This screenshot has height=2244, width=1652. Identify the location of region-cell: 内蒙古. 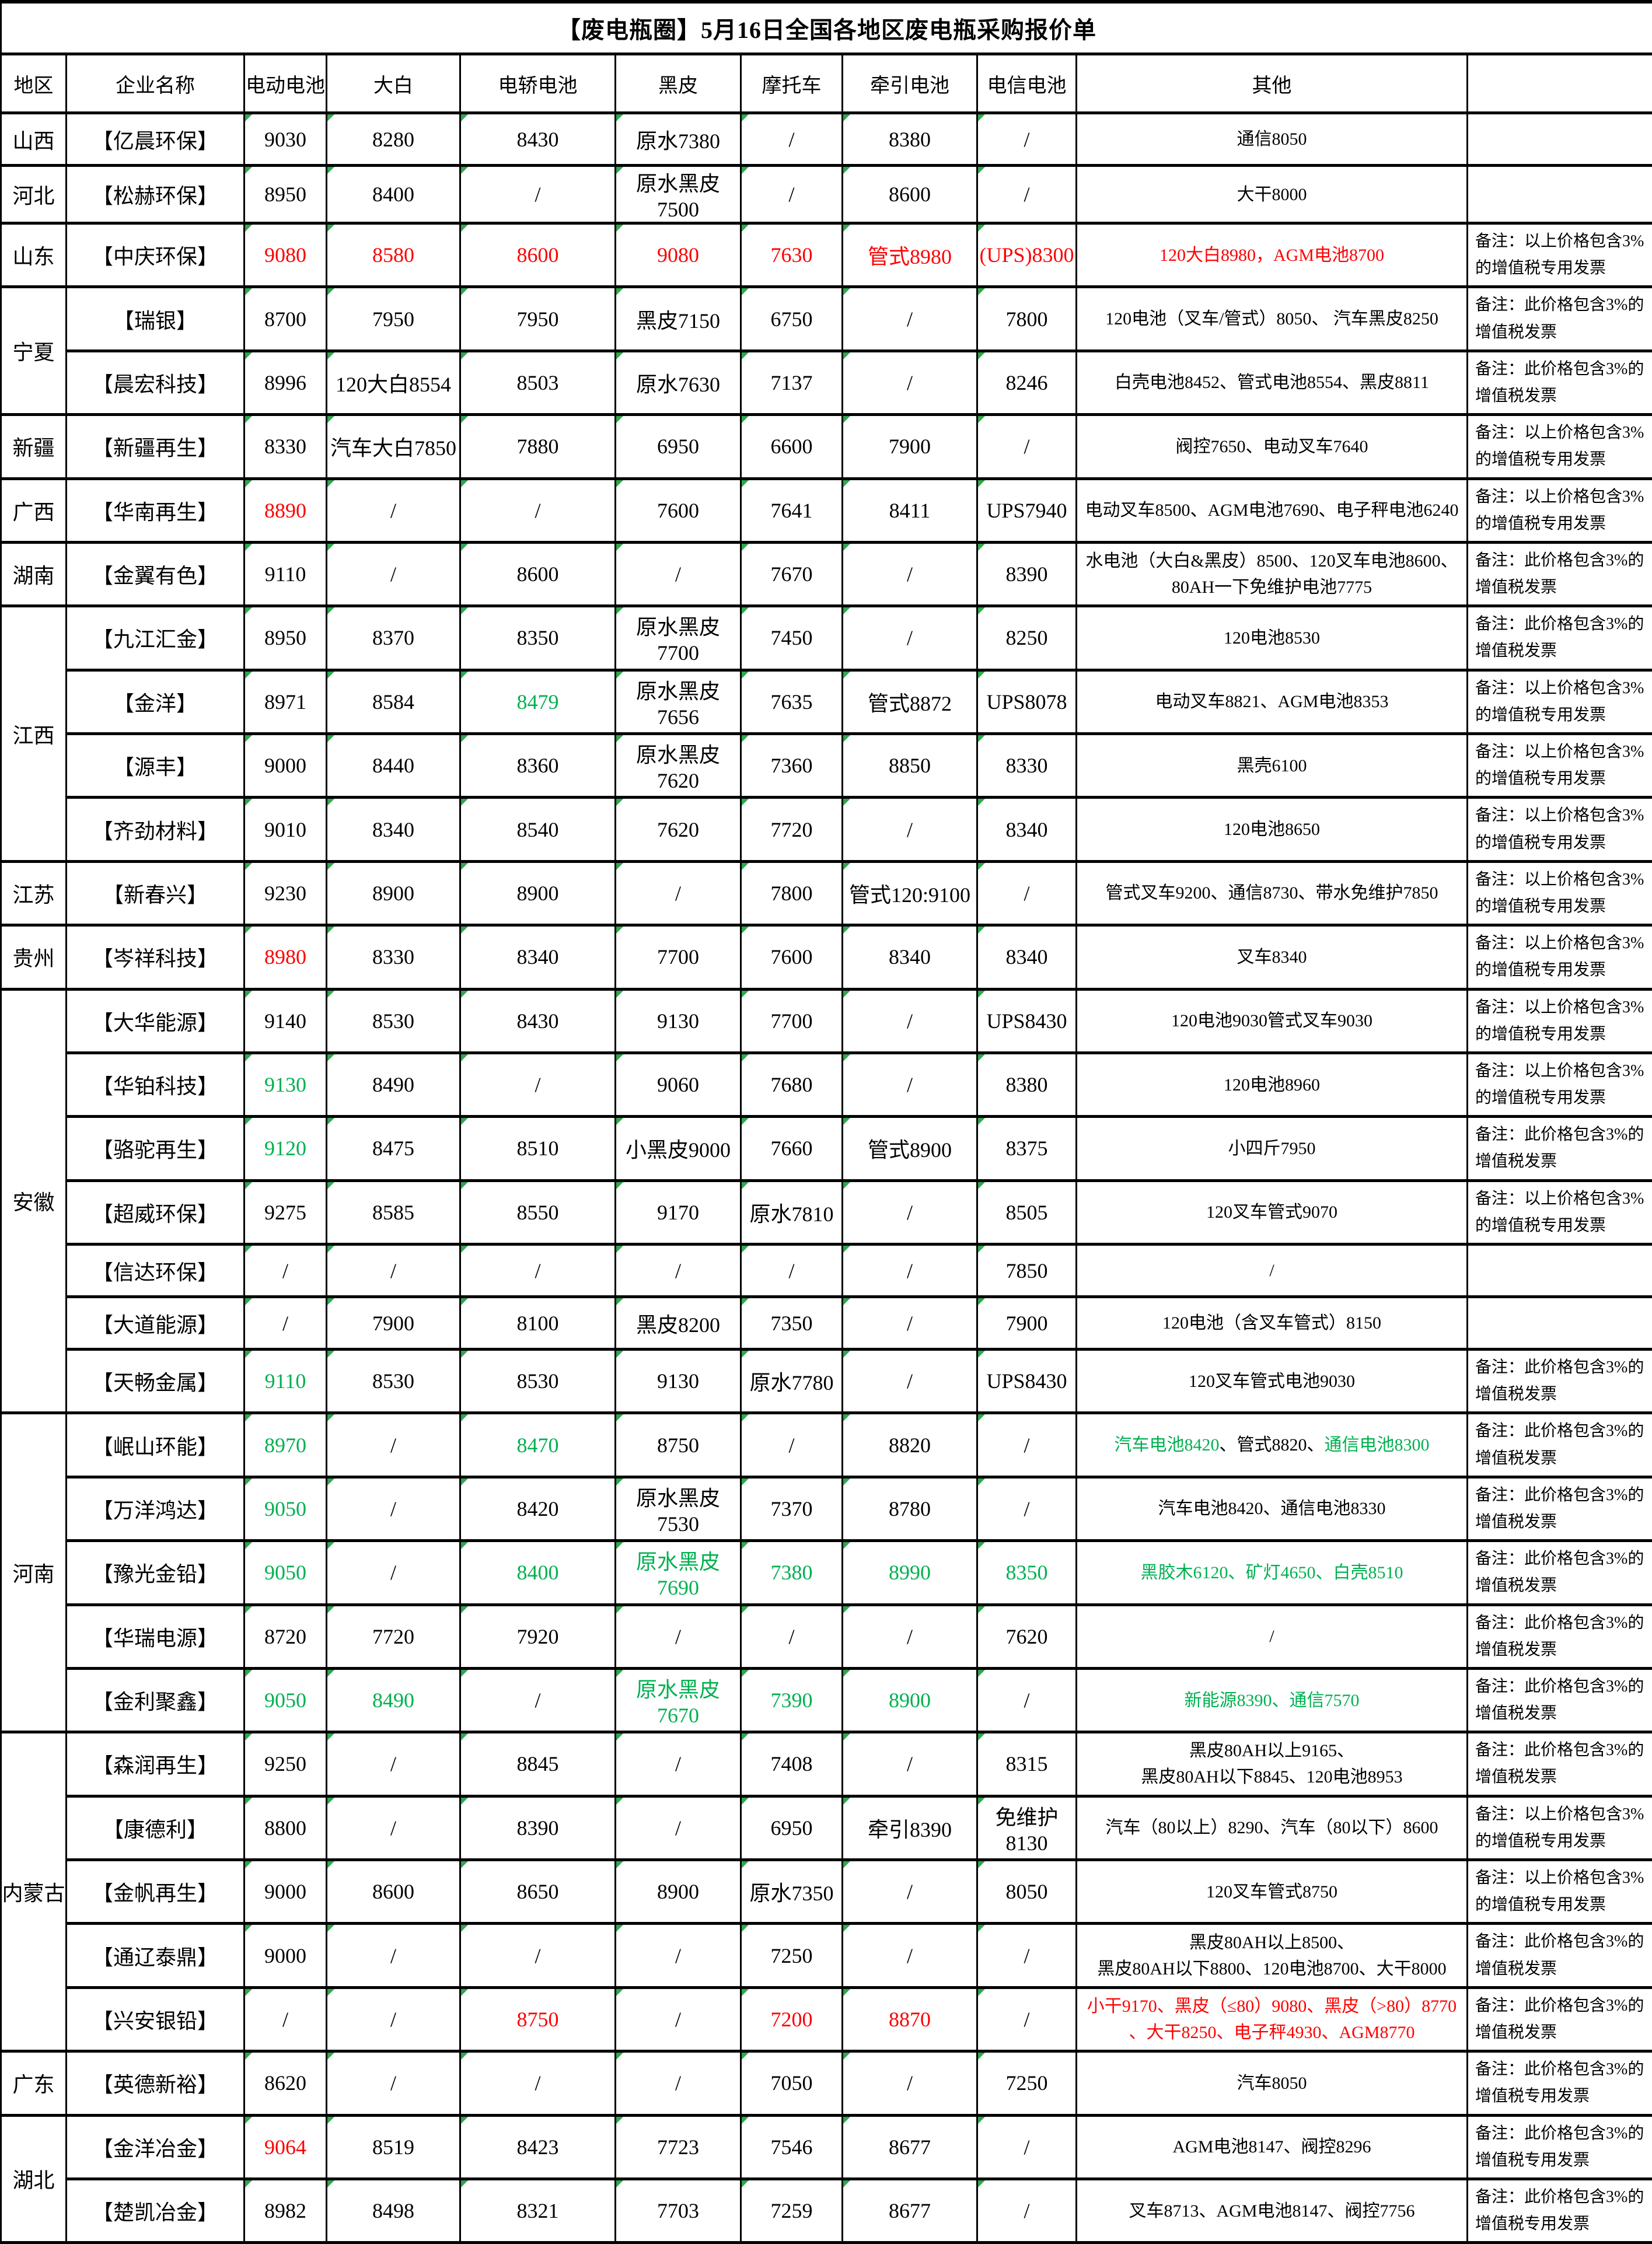
(34, 1891).